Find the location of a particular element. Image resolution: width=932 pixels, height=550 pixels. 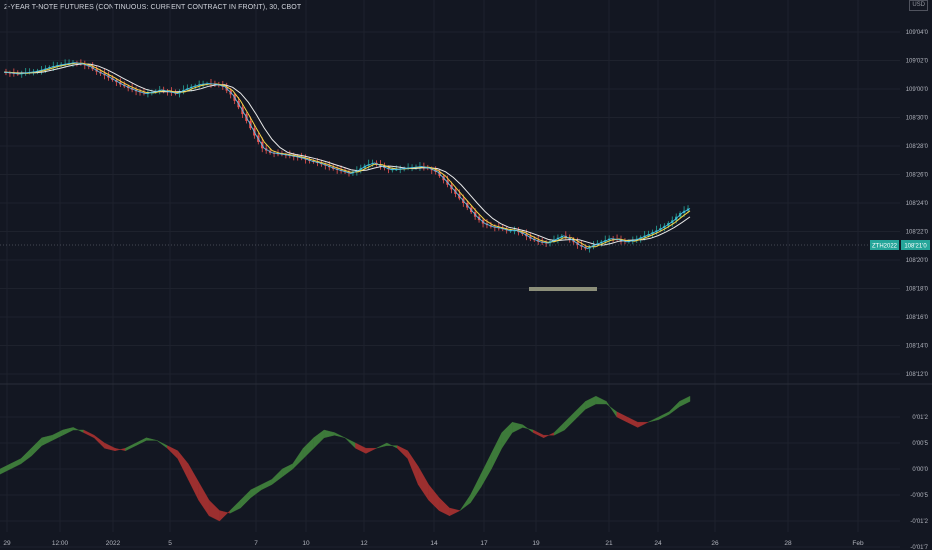

time-tick-label: 26 is located at coordinates (715, 543).